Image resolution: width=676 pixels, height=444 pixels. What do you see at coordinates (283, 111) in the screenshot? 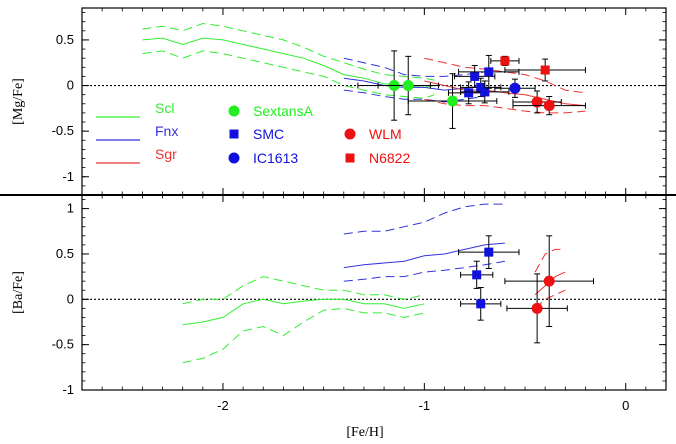
I see `legend-label-sextansa: SextansA` at bounding box center [283, 111].